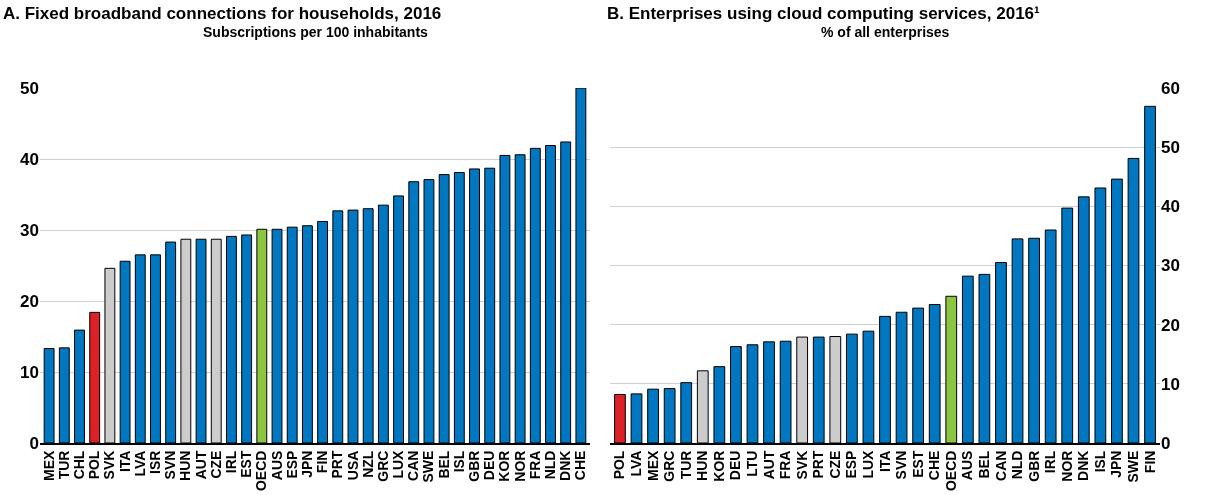  I want to click on x-tick-label: CHL, so click(79, 465).